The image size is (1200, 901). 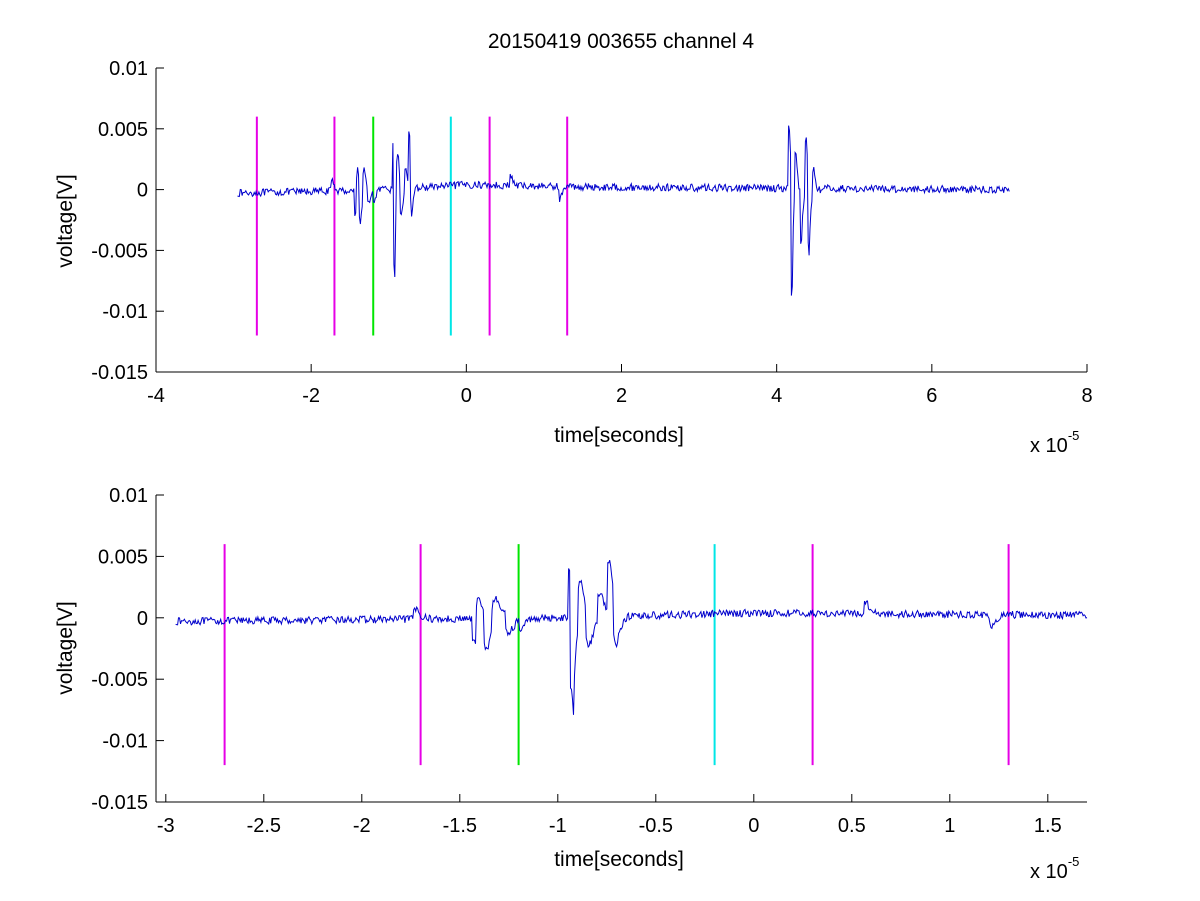 I want to click on top-y-tick-label: 0.005, so click(x=123, y=130).